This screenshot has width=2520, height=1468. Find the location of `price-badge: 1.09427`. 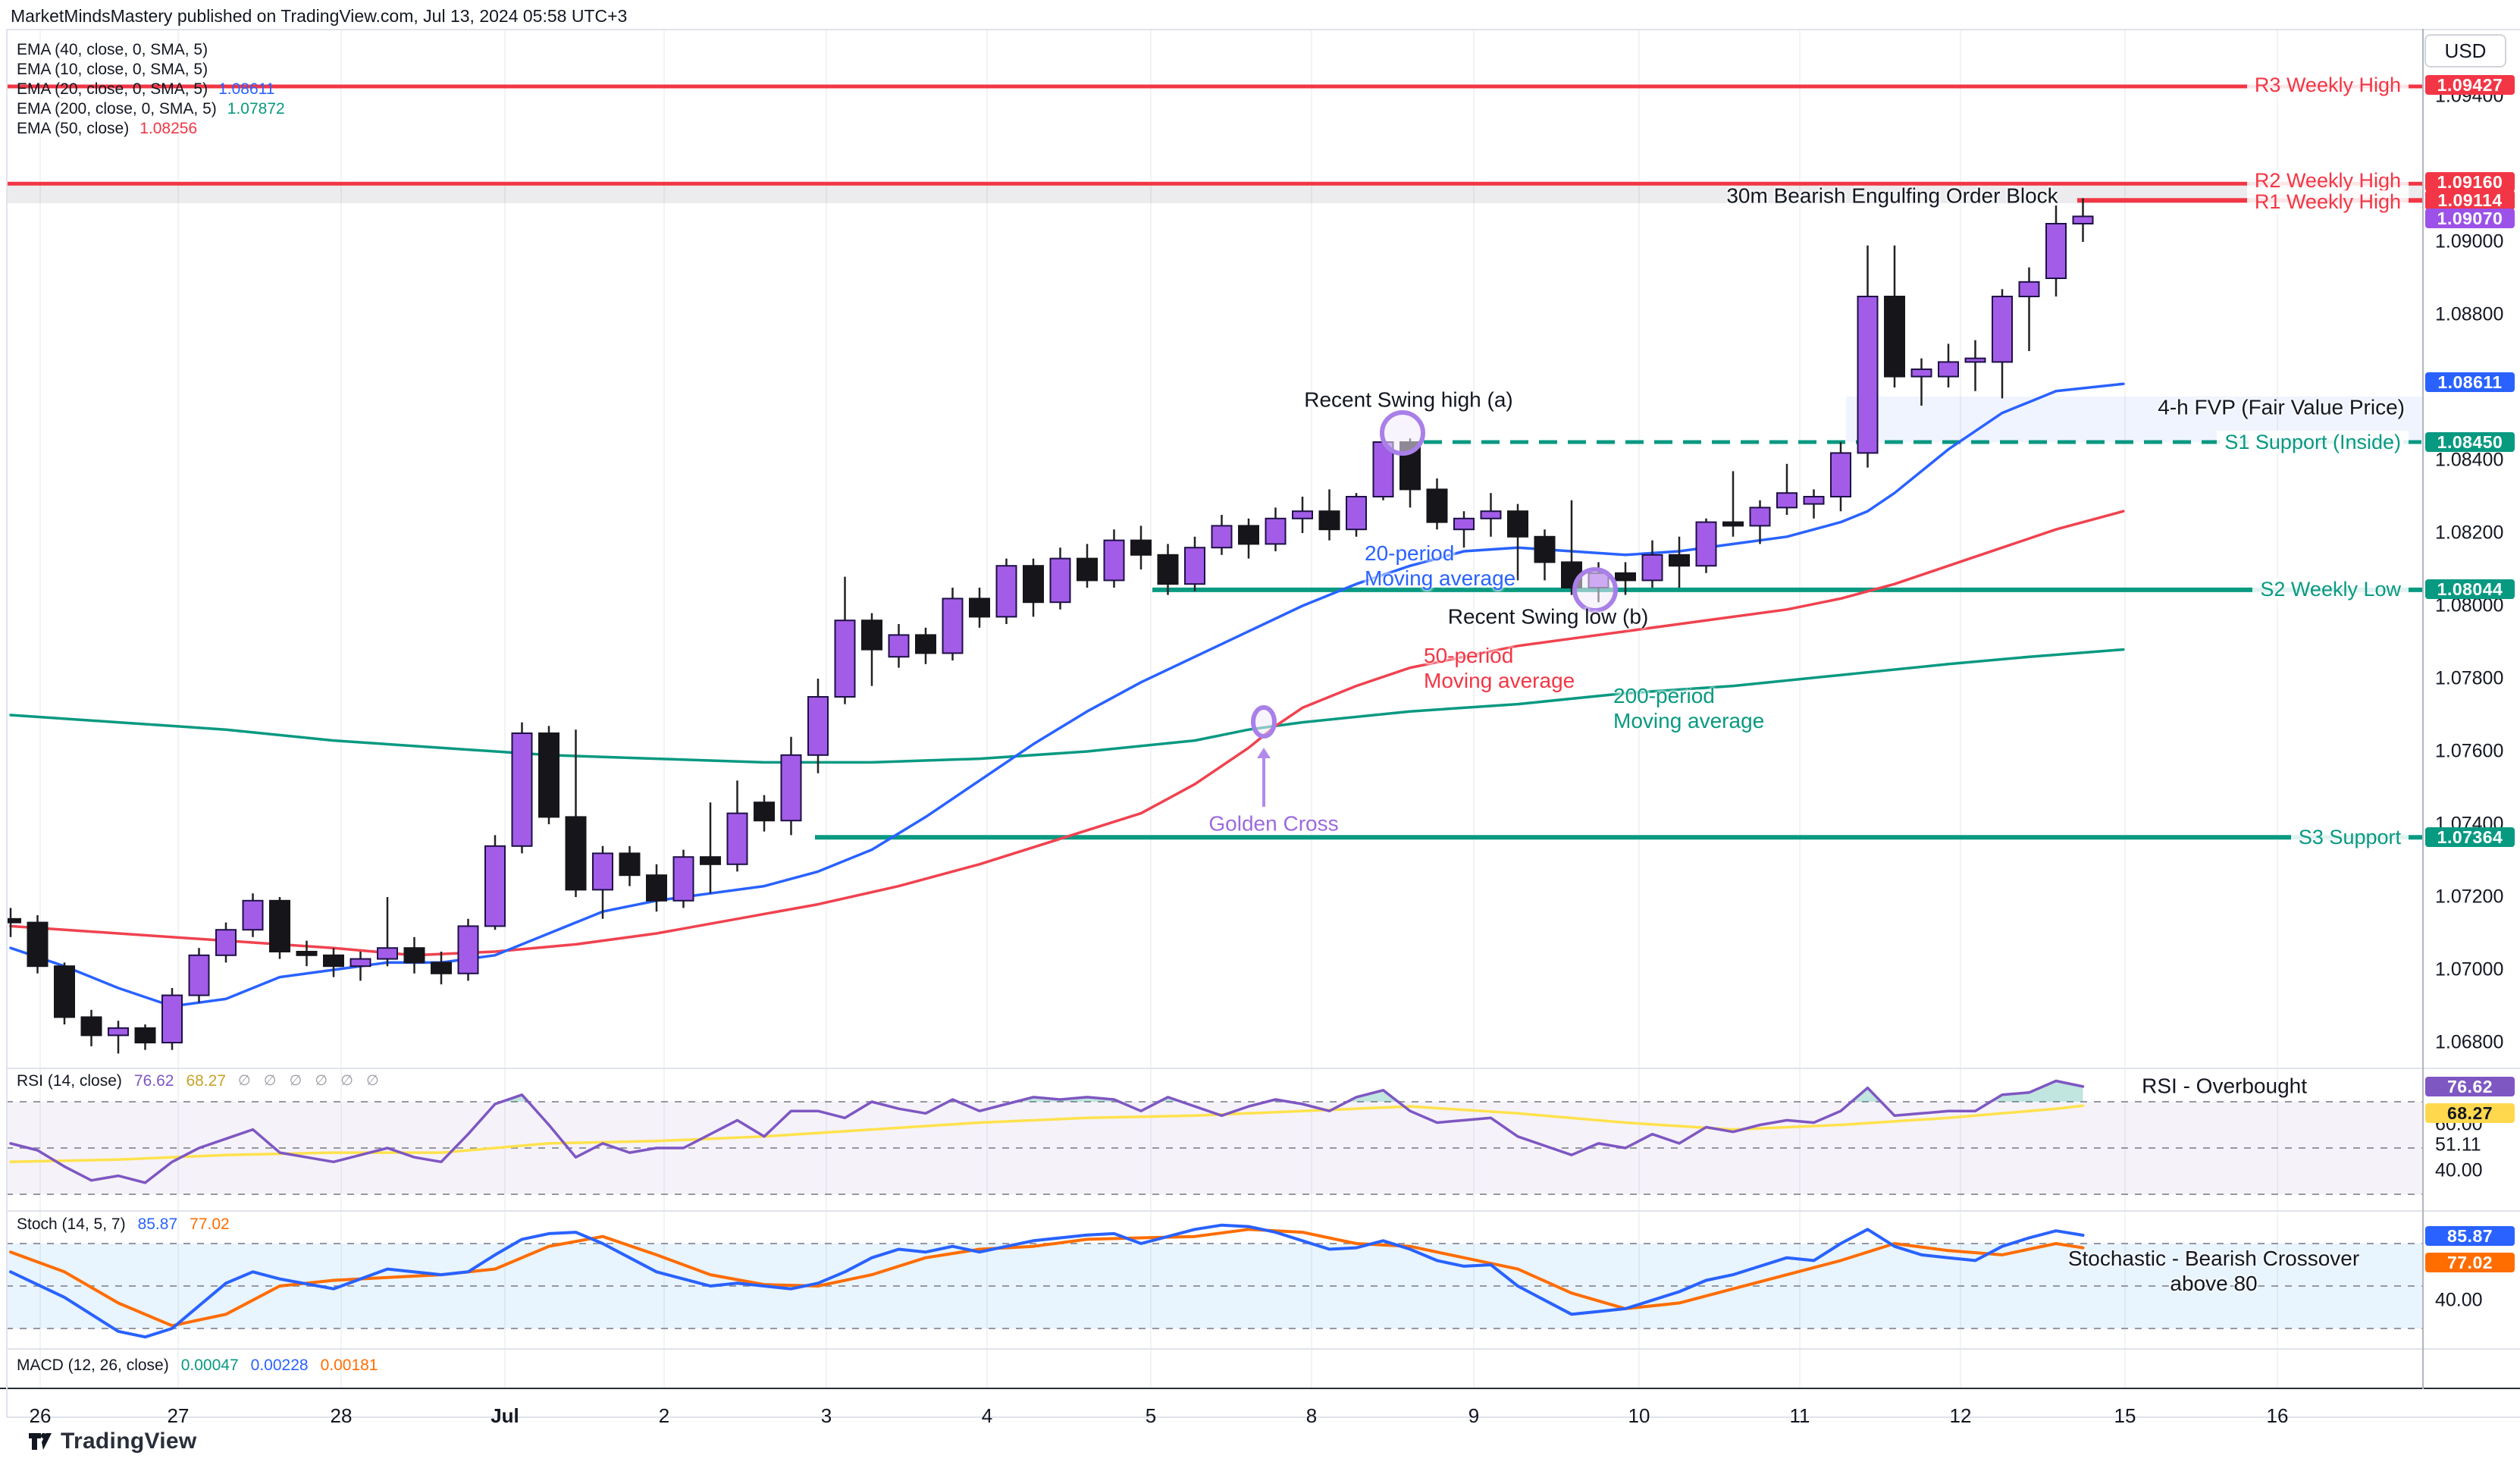

price-badge: 1.09427 is located at coordinates (2470, 85).